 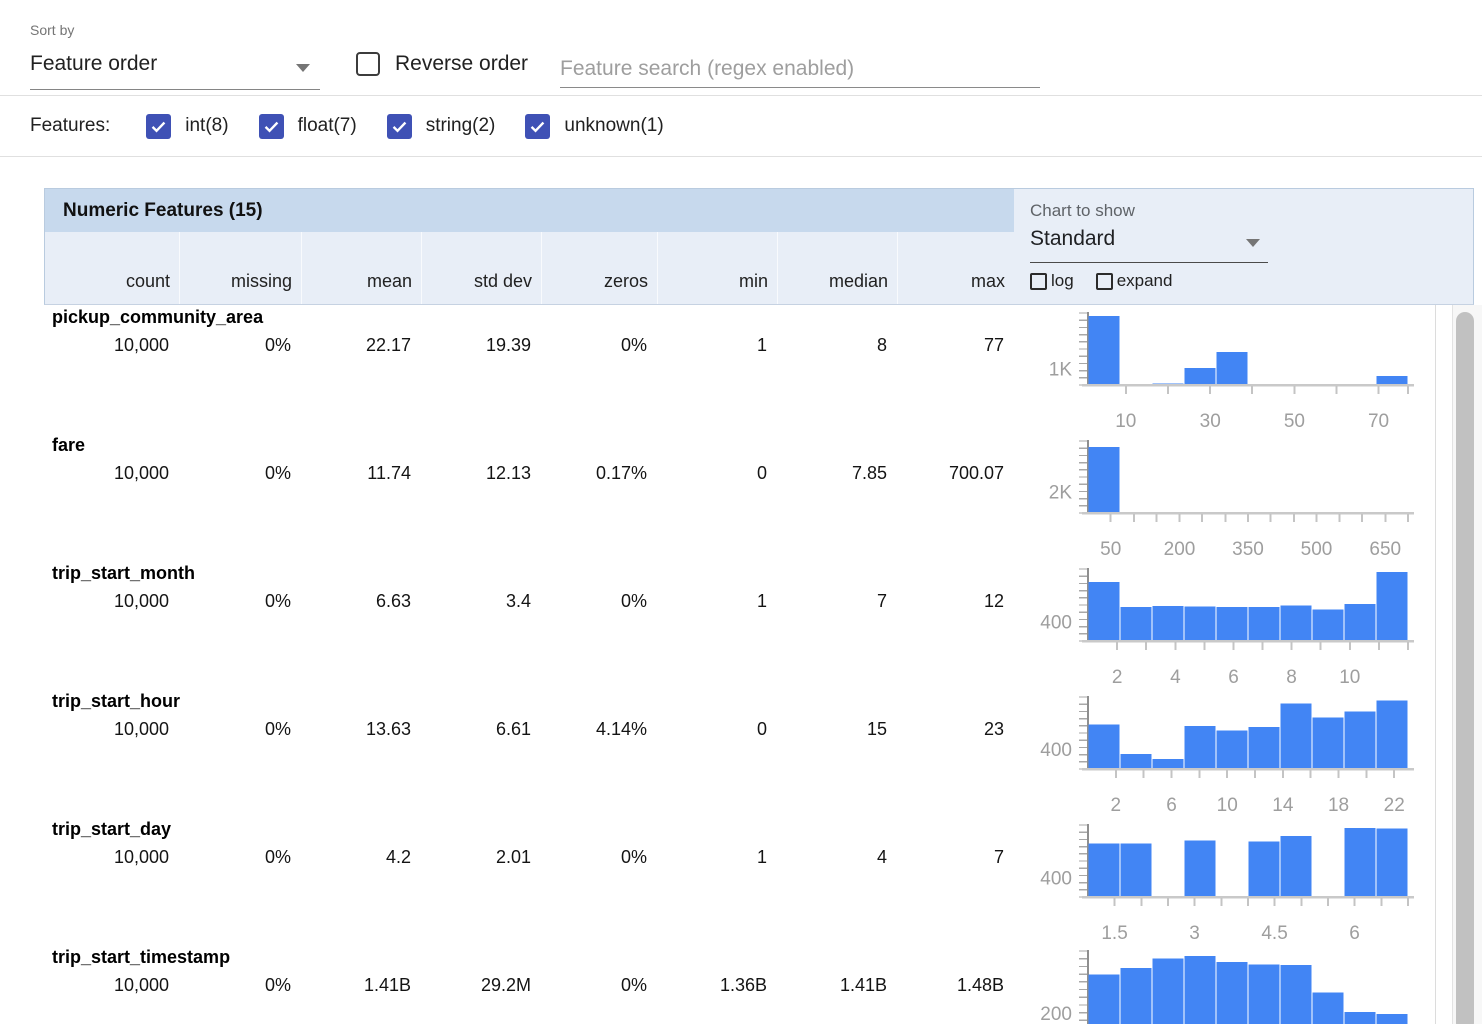 I want to click on svg-text: 400, so click(x=1056, y=622).